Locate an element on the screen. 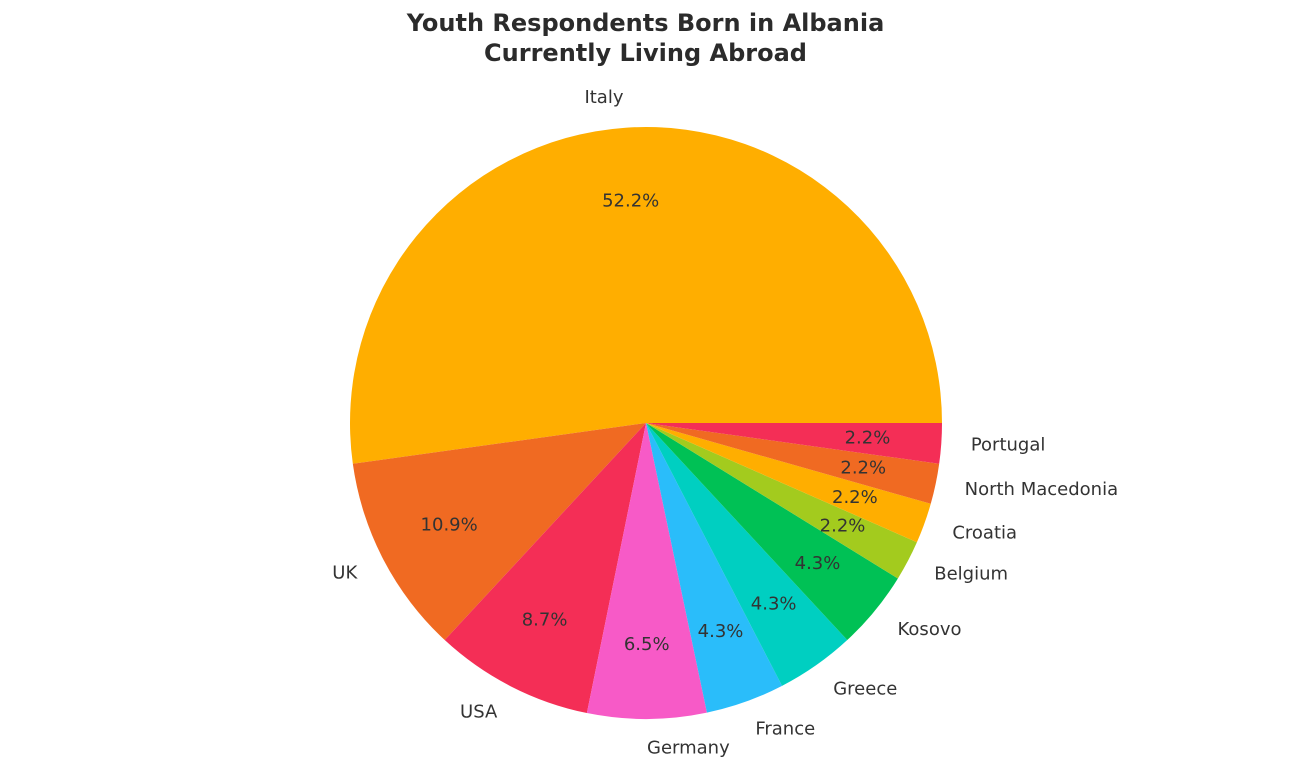 This screenshot has width=1291, height=770. percent-label: 10.9% is located at coordinates (449, 525).